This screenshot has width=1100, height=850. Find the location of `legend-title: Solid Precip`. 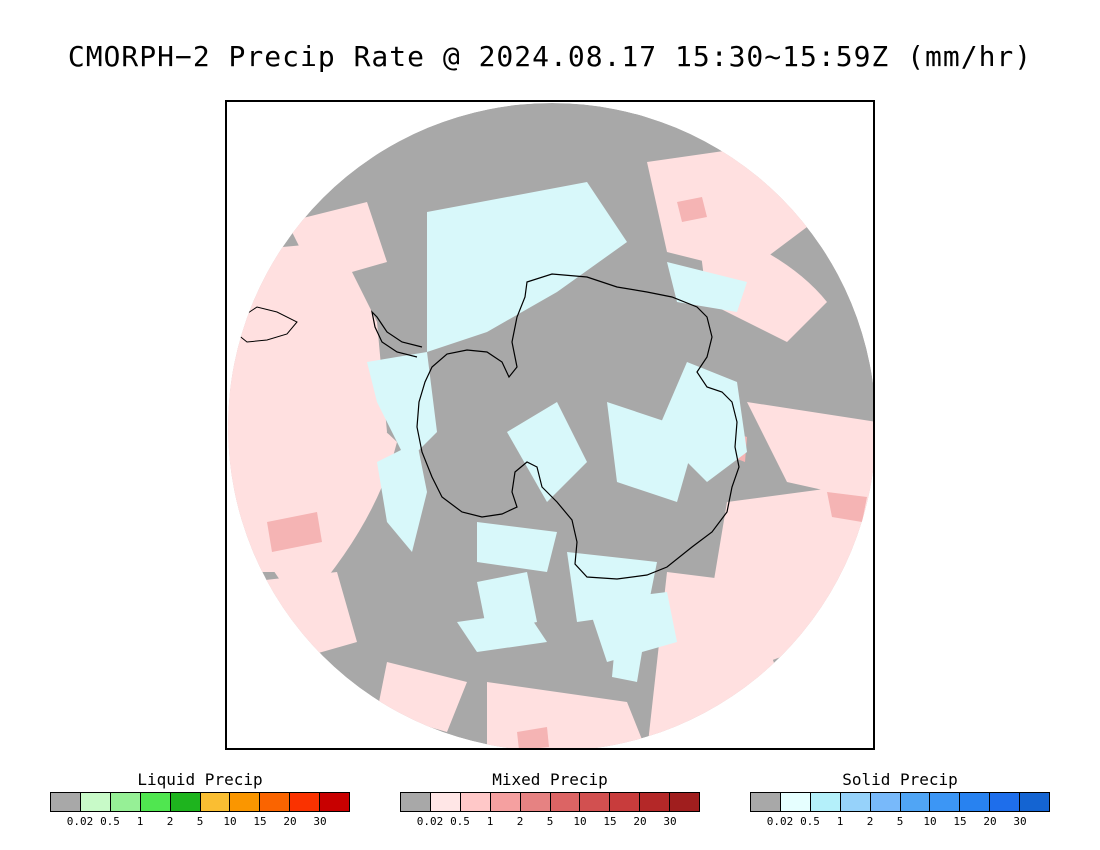

legend-title: Solid Precip is located at coordinates (900, 779).